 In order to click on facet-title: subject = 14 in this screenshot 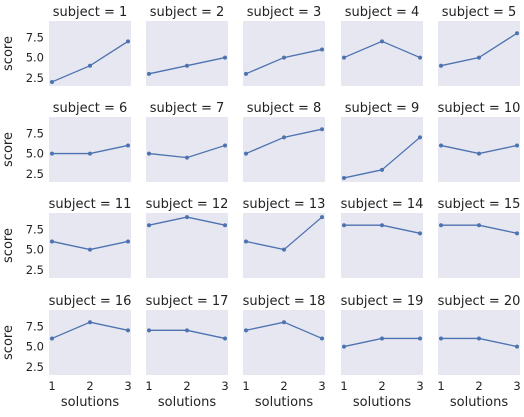, I will do `click(382, 204)`.